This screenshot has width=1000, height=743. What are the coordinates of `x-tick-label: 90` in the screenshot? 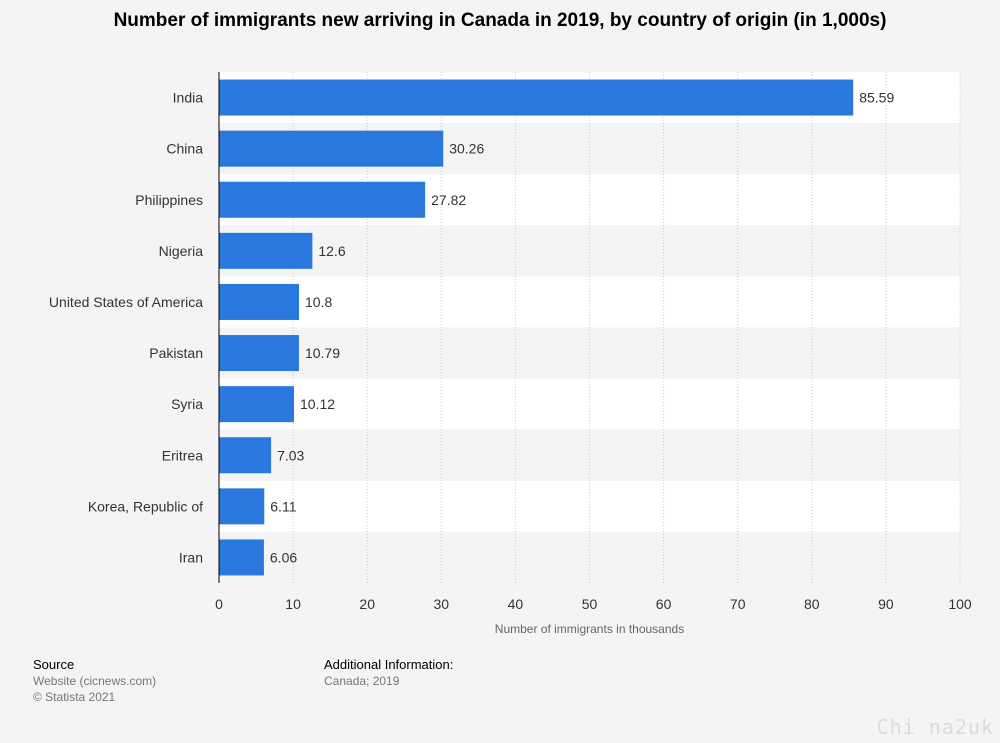 It's located at (886, 604).